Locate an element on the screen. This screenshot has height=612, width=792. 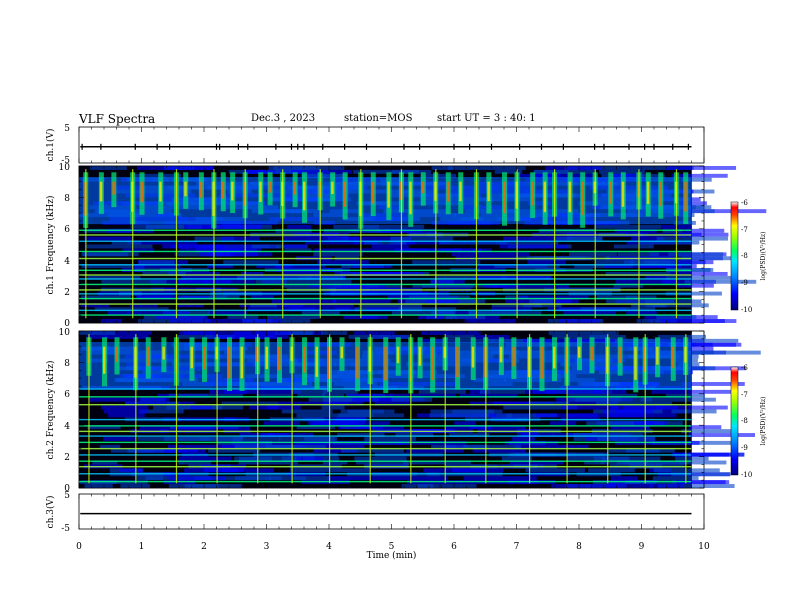
xtick-9: 9 is located at coordinates (642, 547).